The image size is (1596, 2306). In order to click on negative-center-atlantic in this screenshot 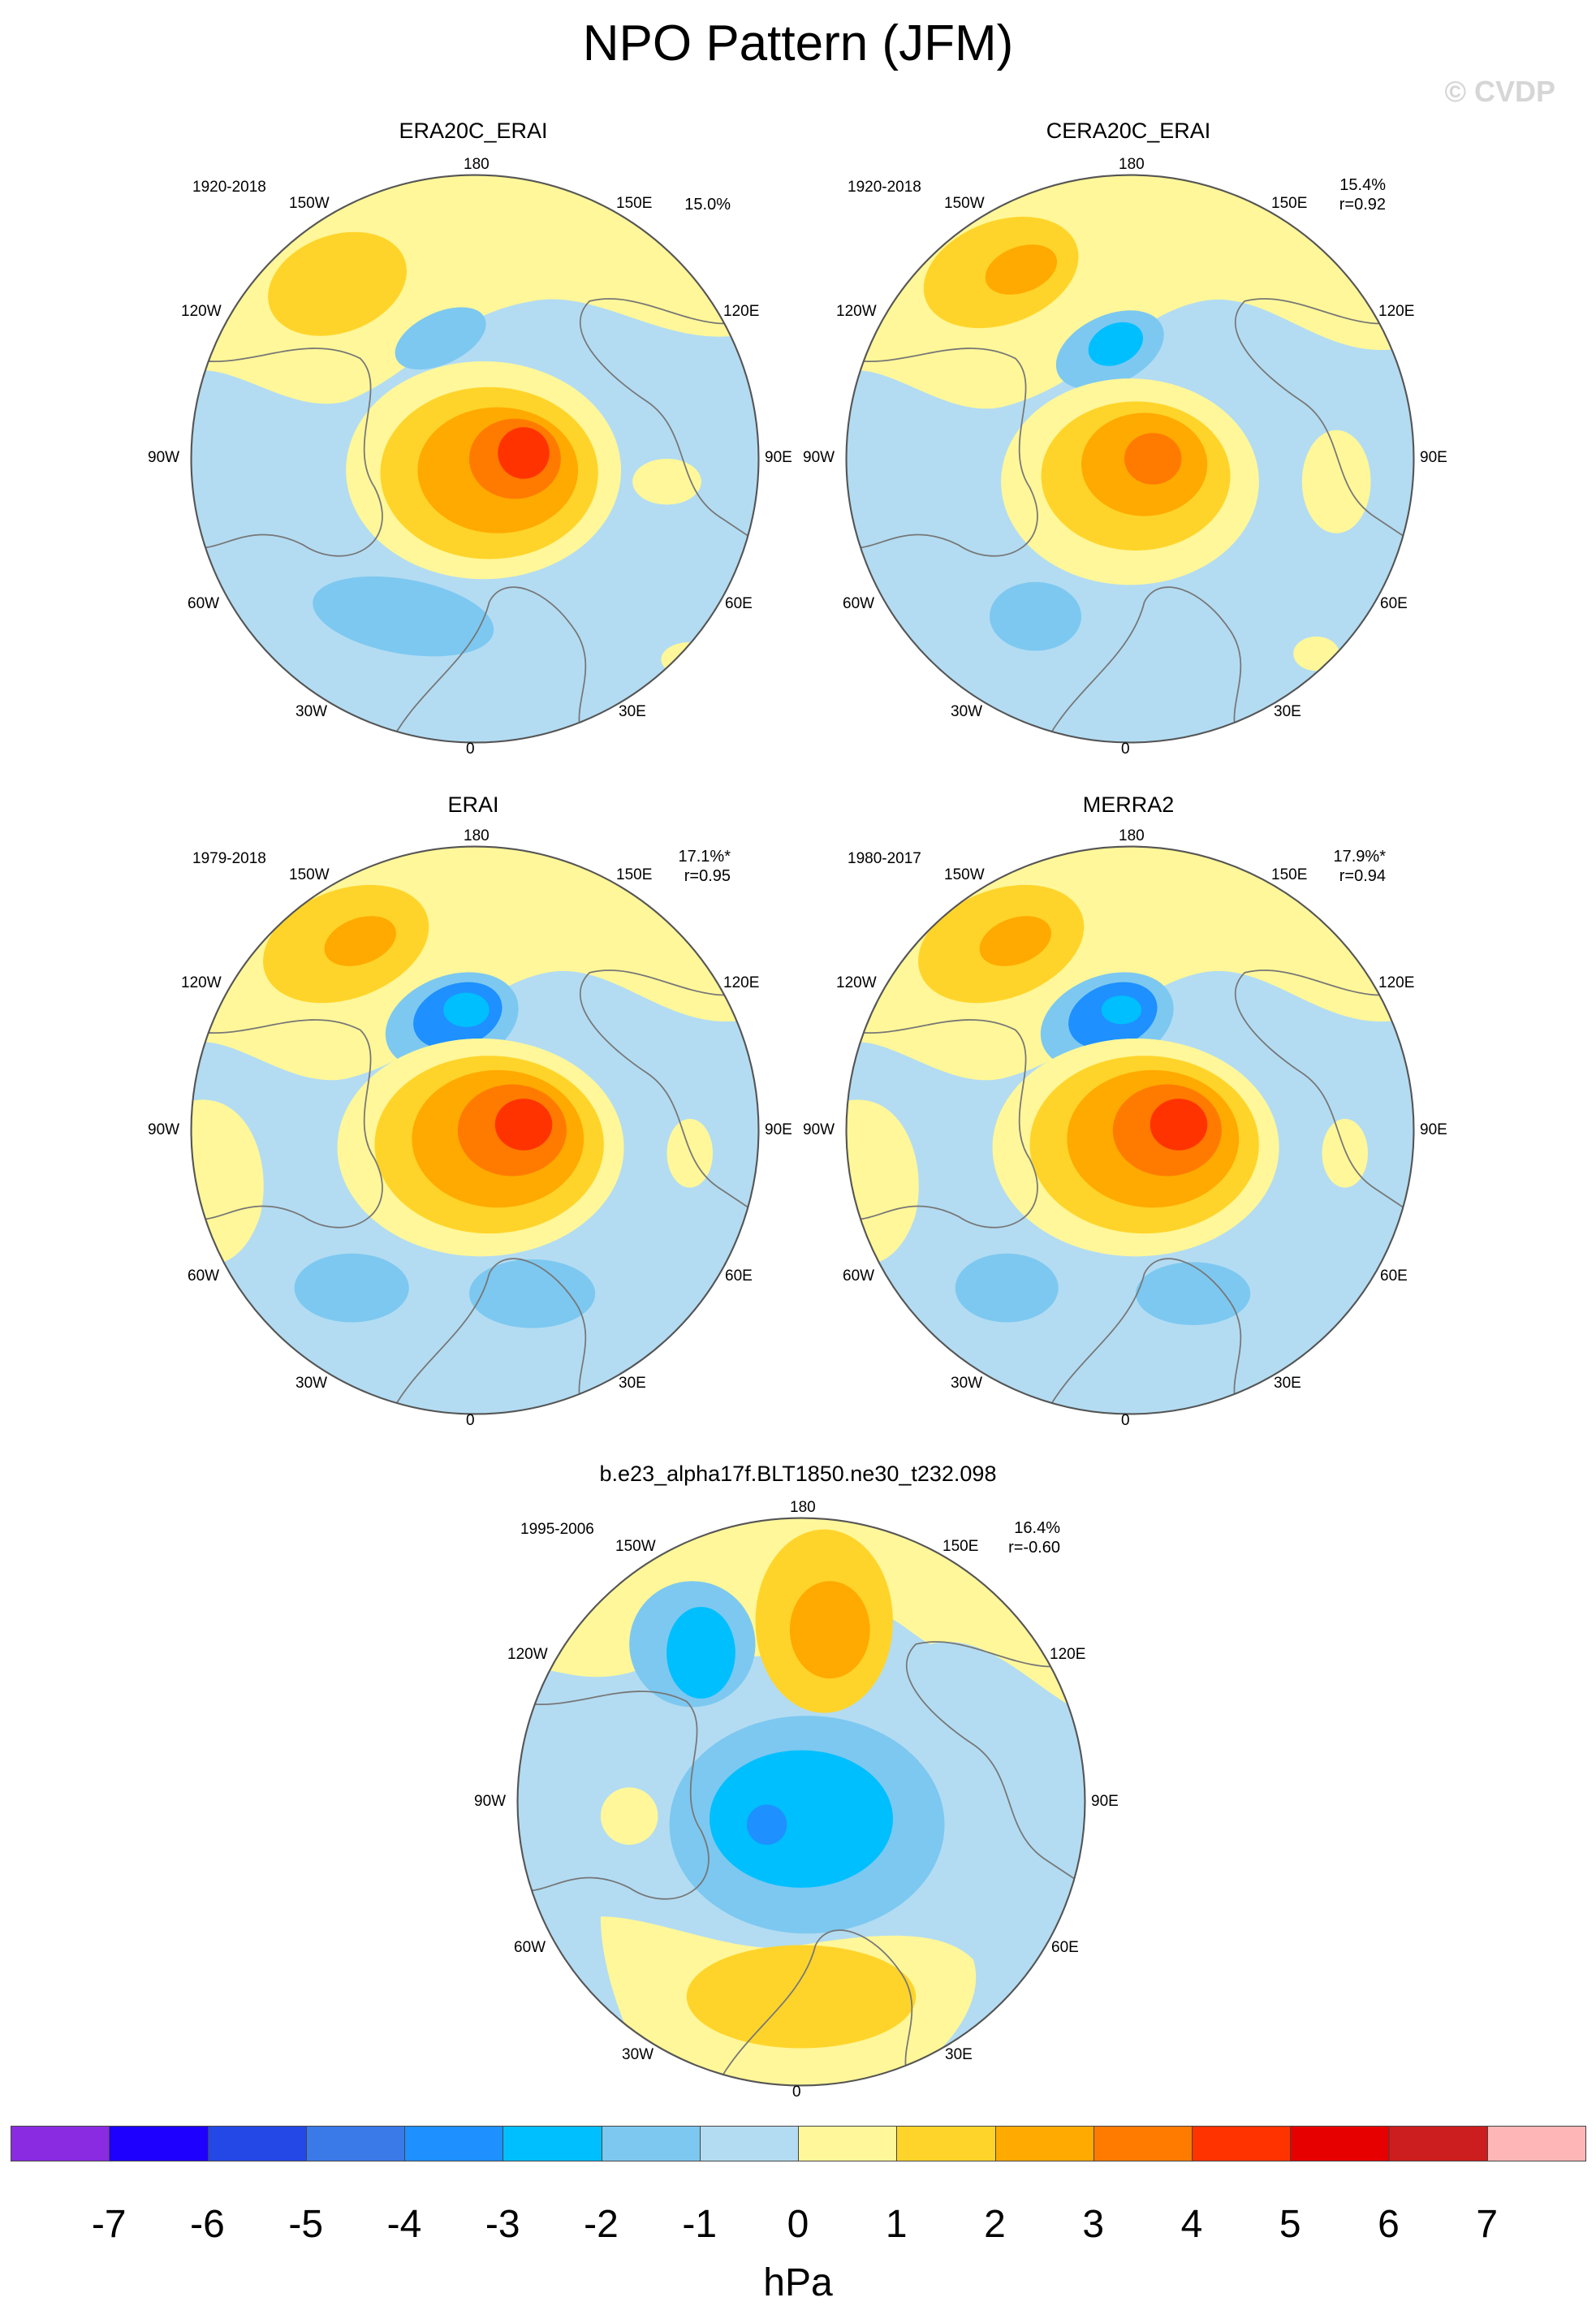, I will do `click(403, 616)`.